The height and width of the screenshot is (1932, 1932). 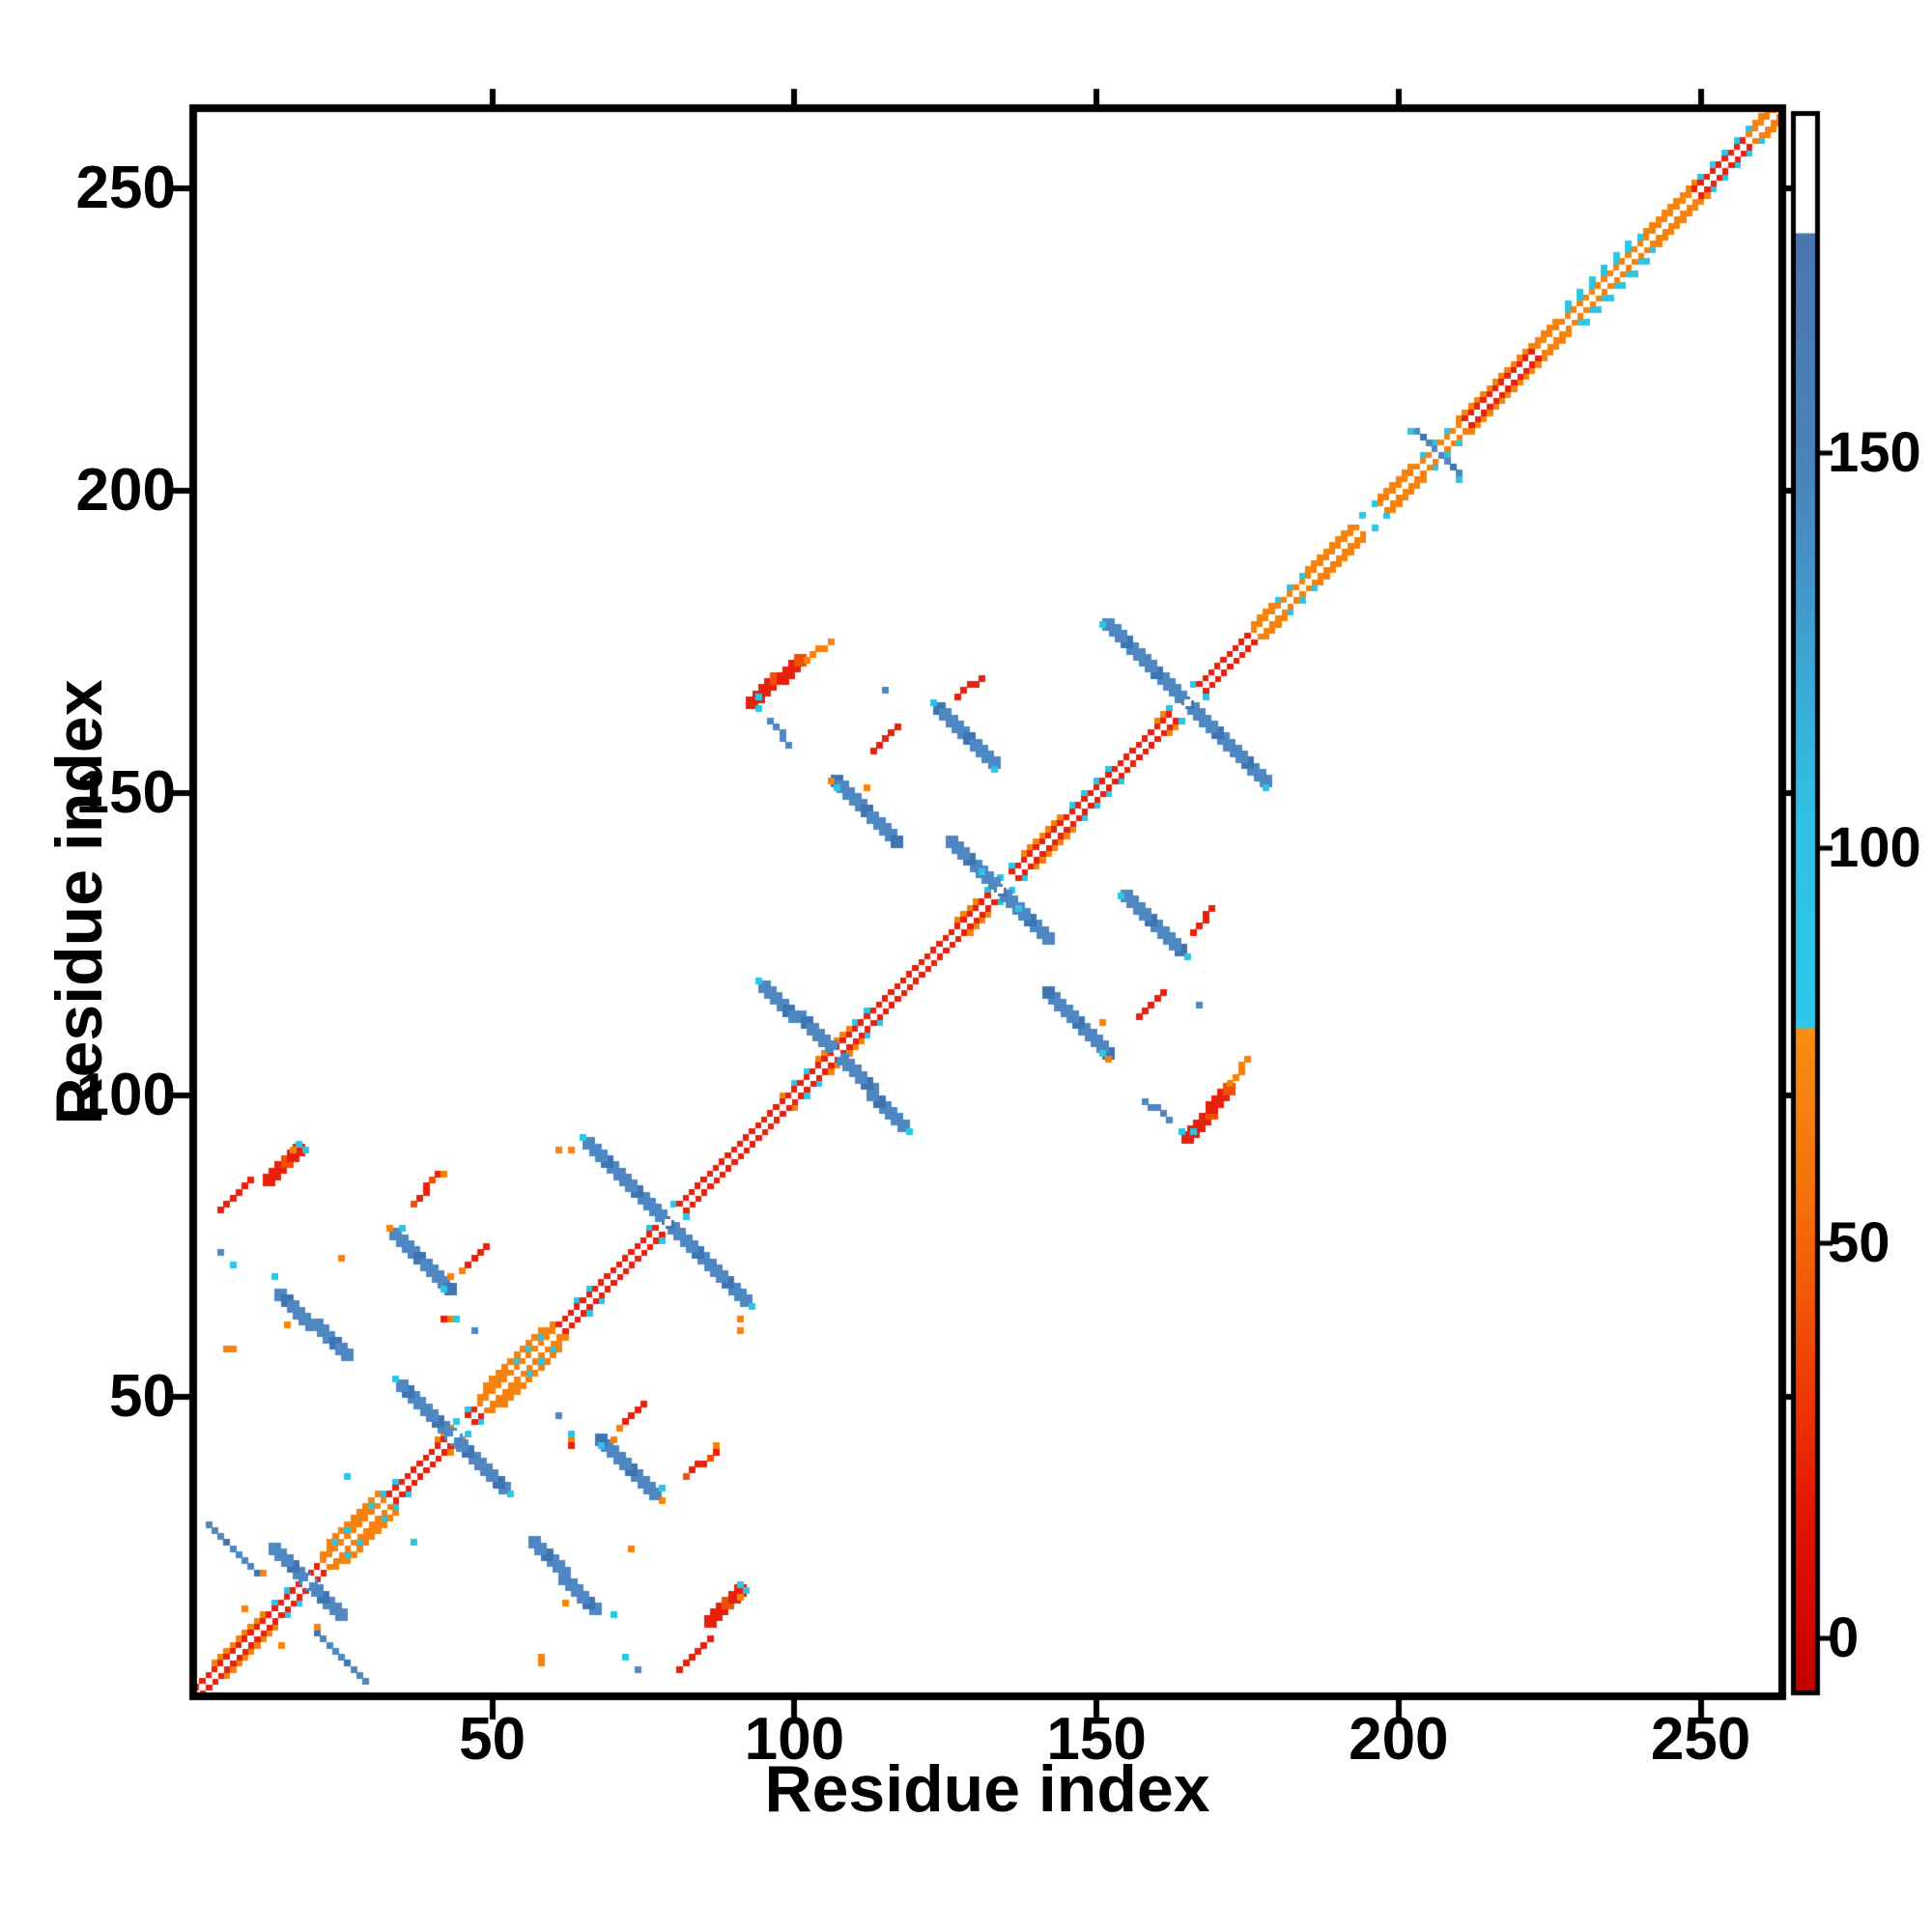 I want to click on x-tick-label: 200, so click(x=1399, y=1739).